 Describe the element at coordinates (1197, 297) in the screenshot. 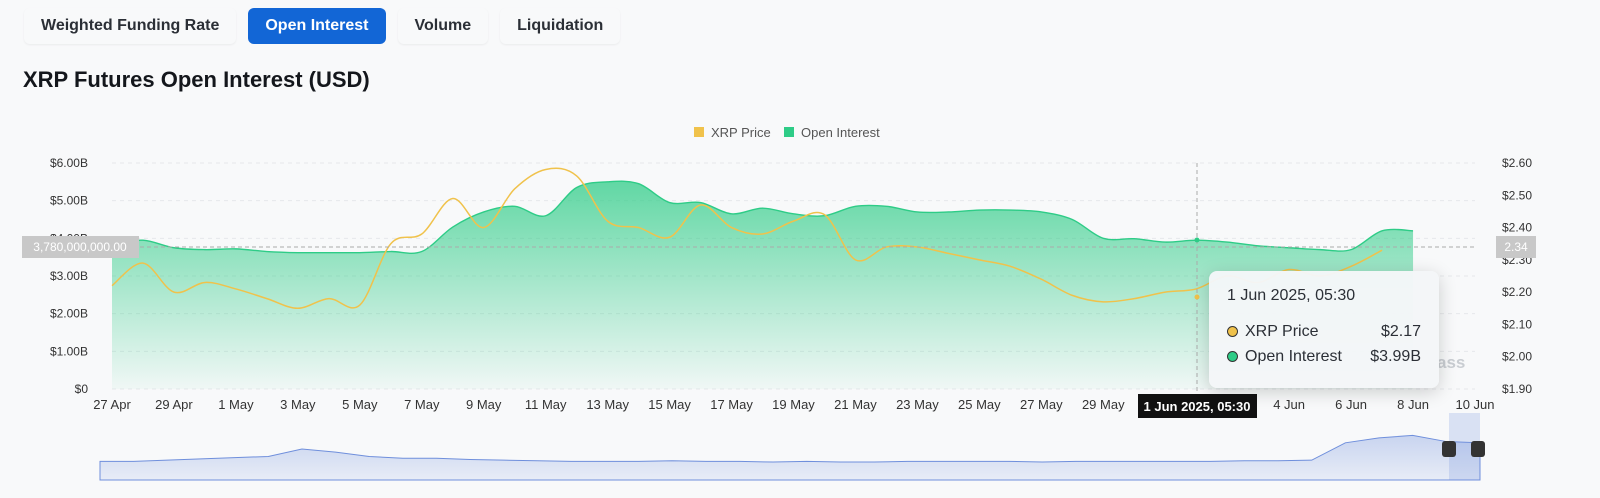

I see `price-hover-point` at that location.